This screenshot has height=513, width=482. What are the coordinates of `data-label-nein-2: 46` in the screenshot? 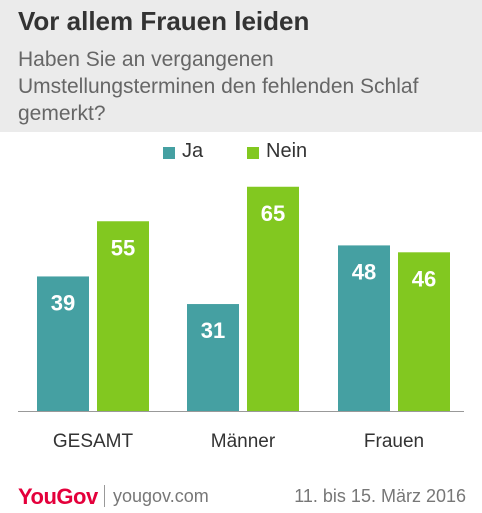 It's located at (424, 278).